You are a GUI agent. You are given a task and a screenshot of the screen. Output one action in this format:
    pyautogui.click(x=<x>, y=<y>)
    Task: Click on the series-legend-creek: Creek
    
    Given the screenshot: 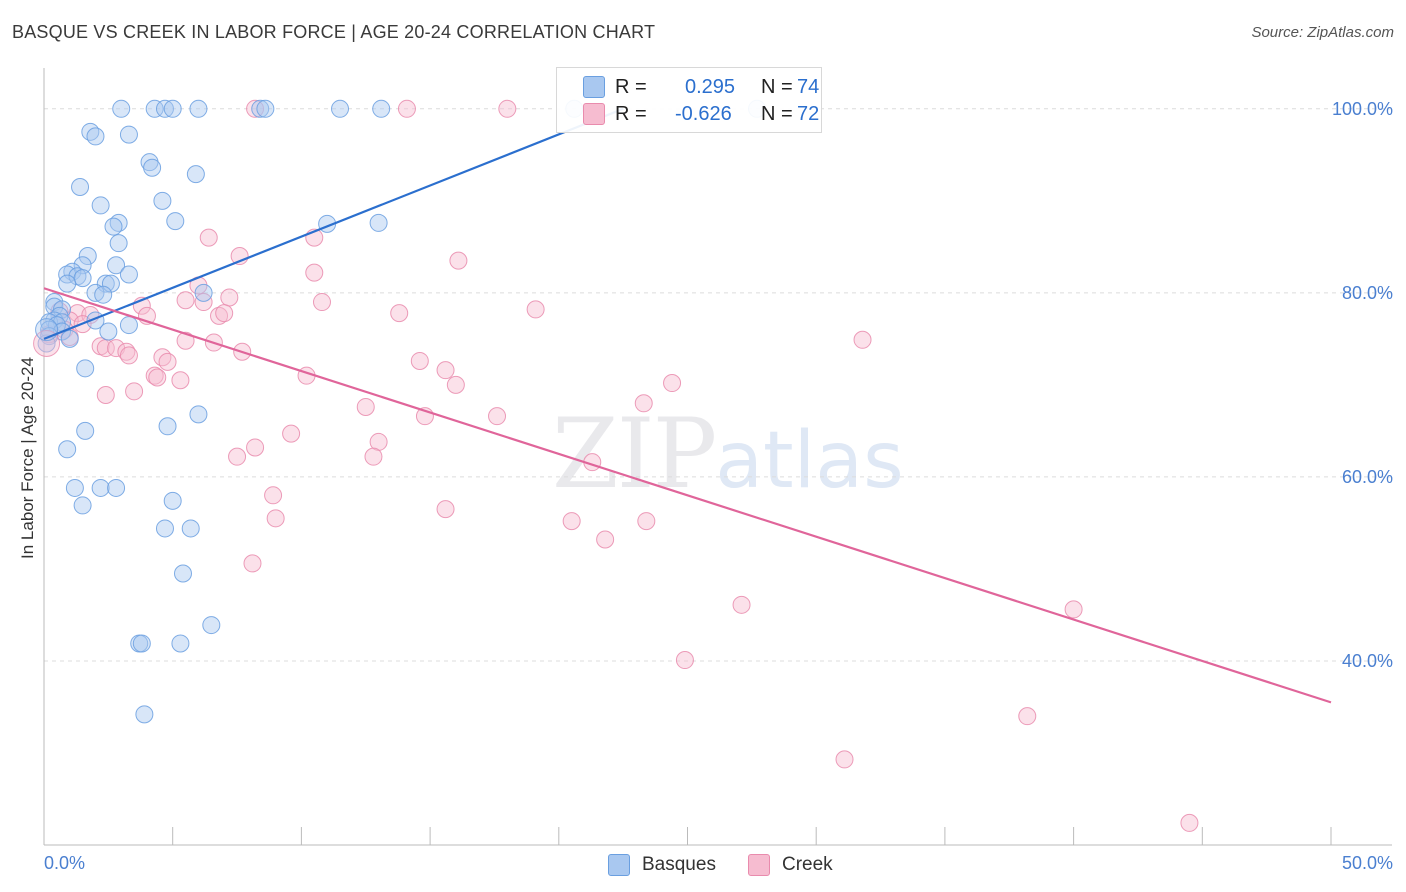 What is the action you would take?
    pyautogui.click(x=790, y=865)
    